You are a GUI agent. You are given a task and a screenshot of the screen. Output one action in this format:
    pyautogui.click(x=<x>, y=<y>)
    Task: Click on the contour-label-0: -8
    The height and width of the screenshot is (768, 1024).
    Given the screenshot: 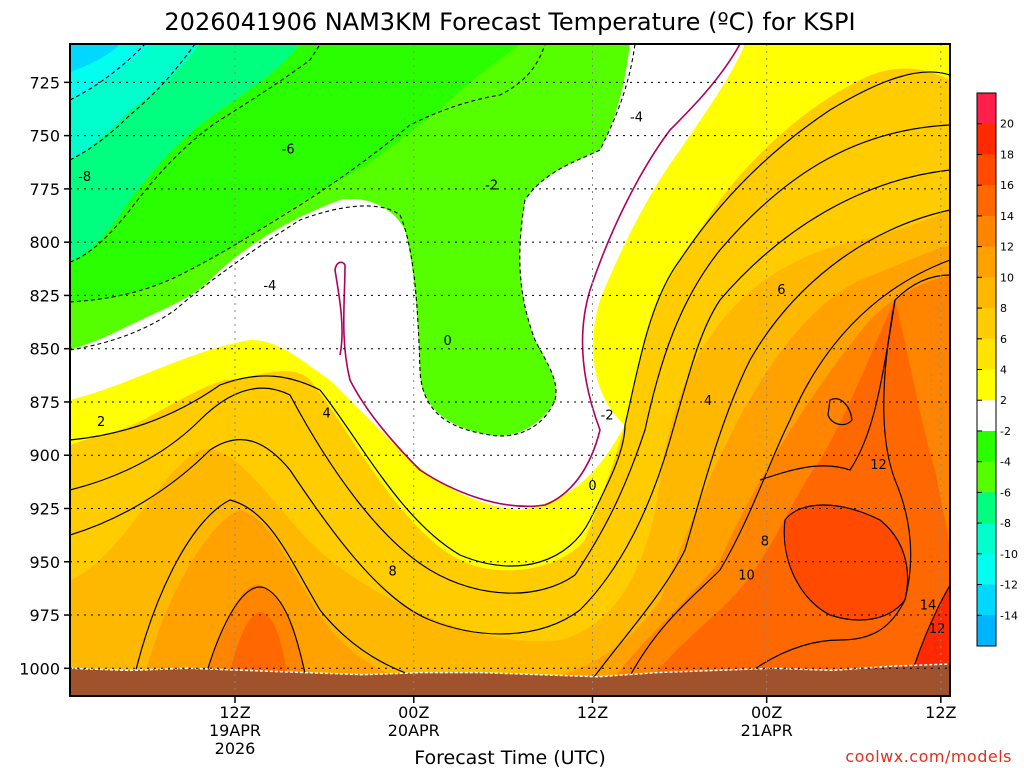 What is the action you would take?
    pyautogui.click(x=84, y=177)
    